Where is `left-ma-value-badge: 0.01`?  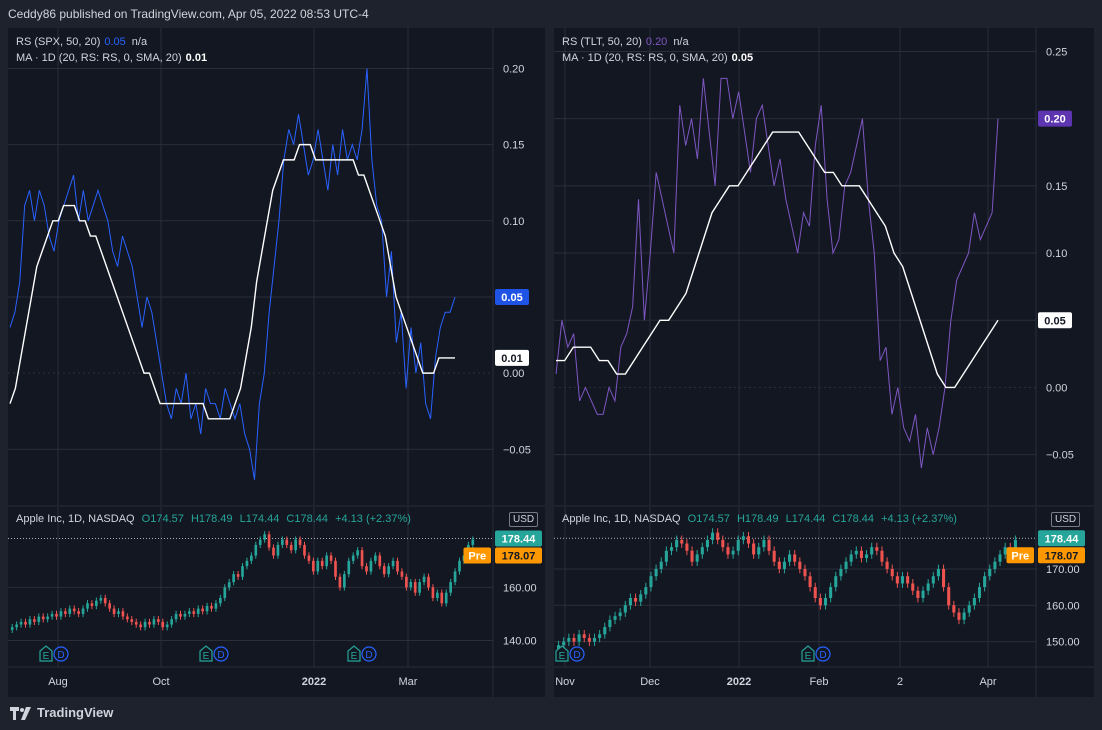
left-ma-value-badge: 0.01 is located at coordinates (511, 359).